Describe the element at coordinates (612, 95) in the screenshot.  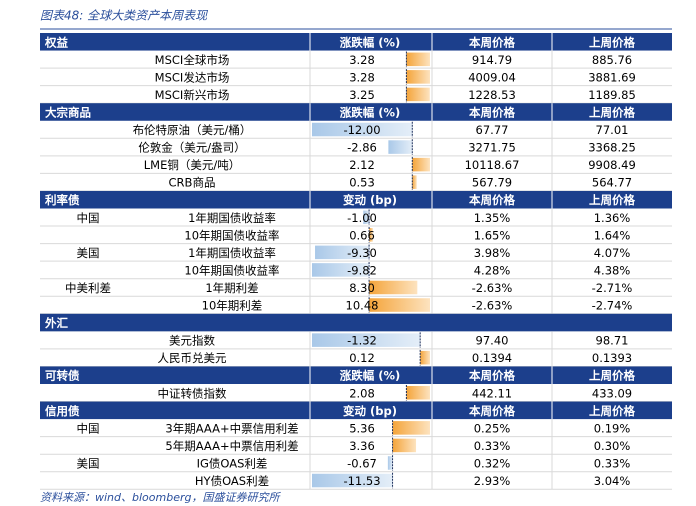
I see `last-week: 1189.85` at that location.